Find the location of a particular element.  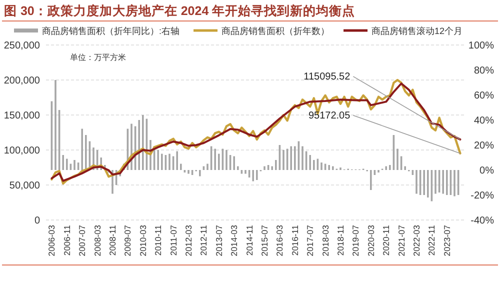

y2-tick-label: -40% is located at coordinates (482, 221).